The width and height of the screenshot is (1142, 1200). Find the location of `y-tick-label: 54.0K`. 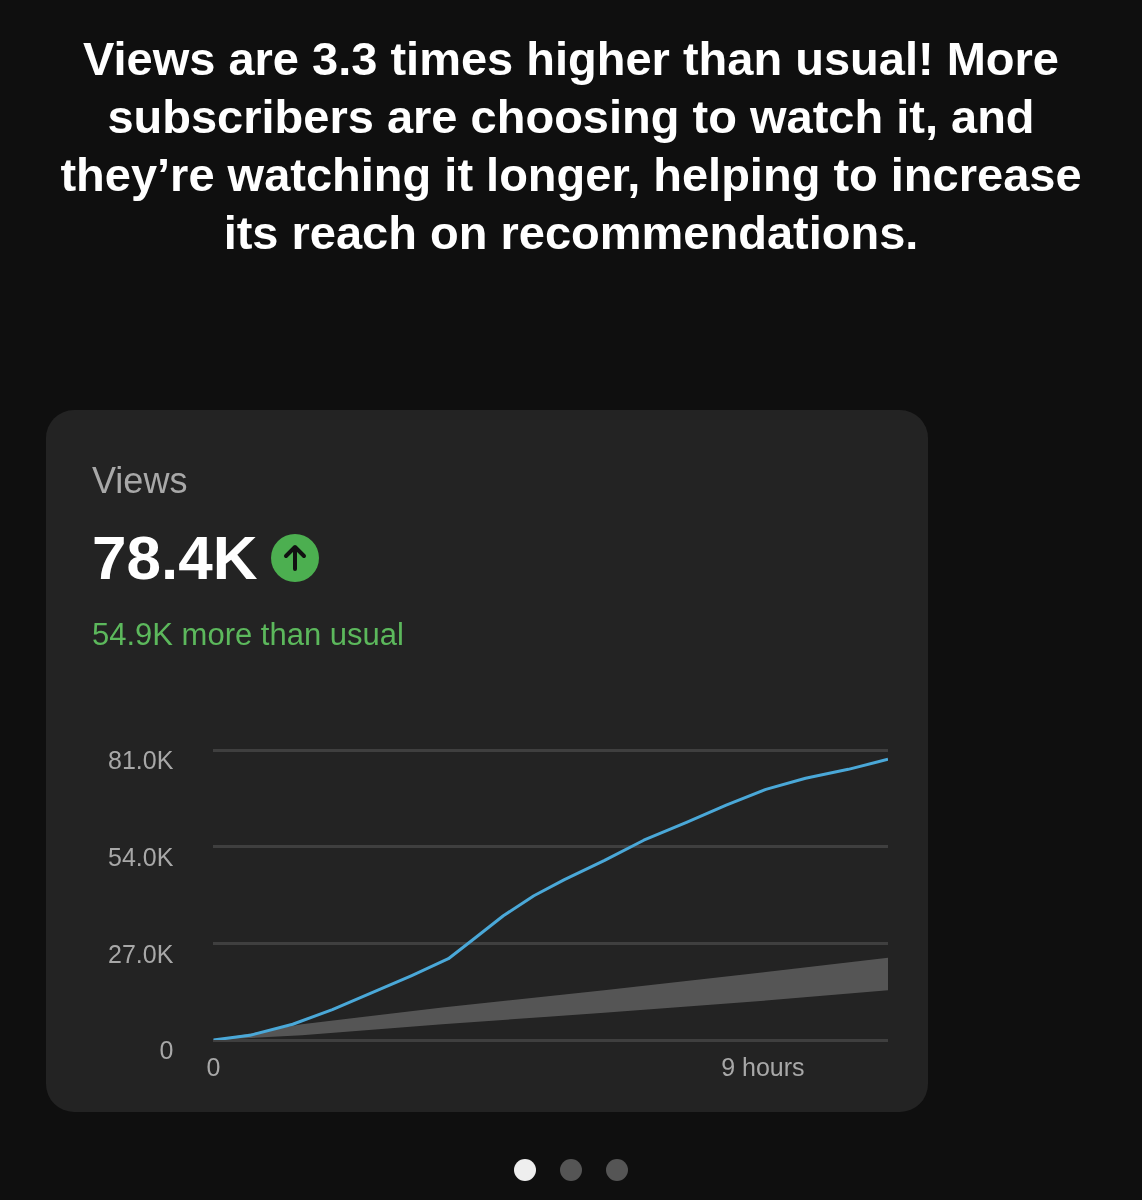

y-tick-label: 54.0K is located at coordinates (140, 857).